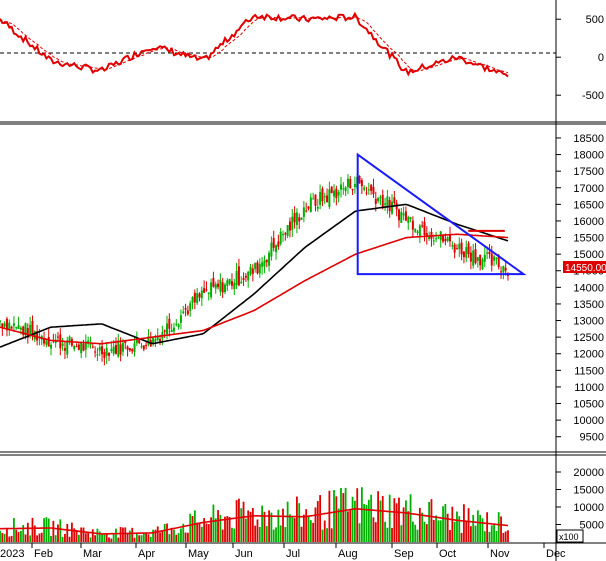  I want to click on y-tick-label: 15500, so click(588, 239).